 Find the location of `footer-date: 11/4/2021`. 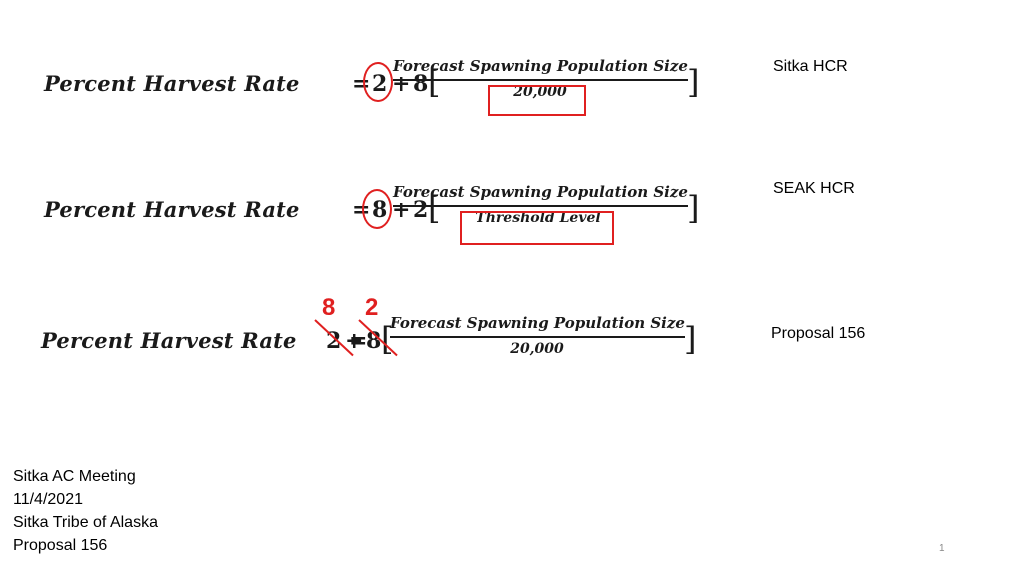

footer-date: 11/4/2021 is located at coordinates (48, 499).